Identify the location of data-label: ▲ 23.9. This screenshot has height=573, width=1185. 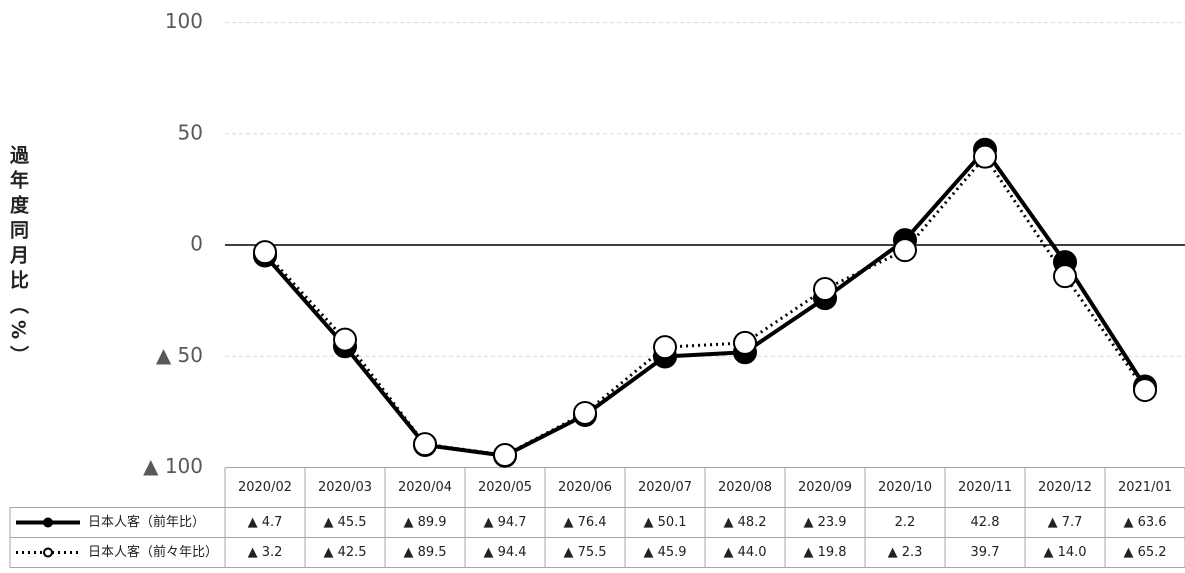
(824, 522).